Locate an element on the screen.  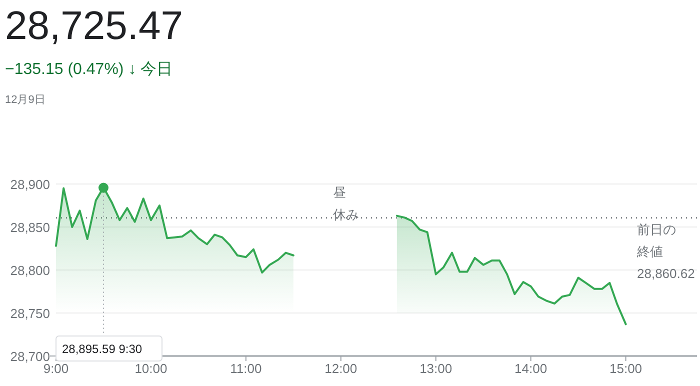
annotation: 前日の is located at coordinates (656, 229).